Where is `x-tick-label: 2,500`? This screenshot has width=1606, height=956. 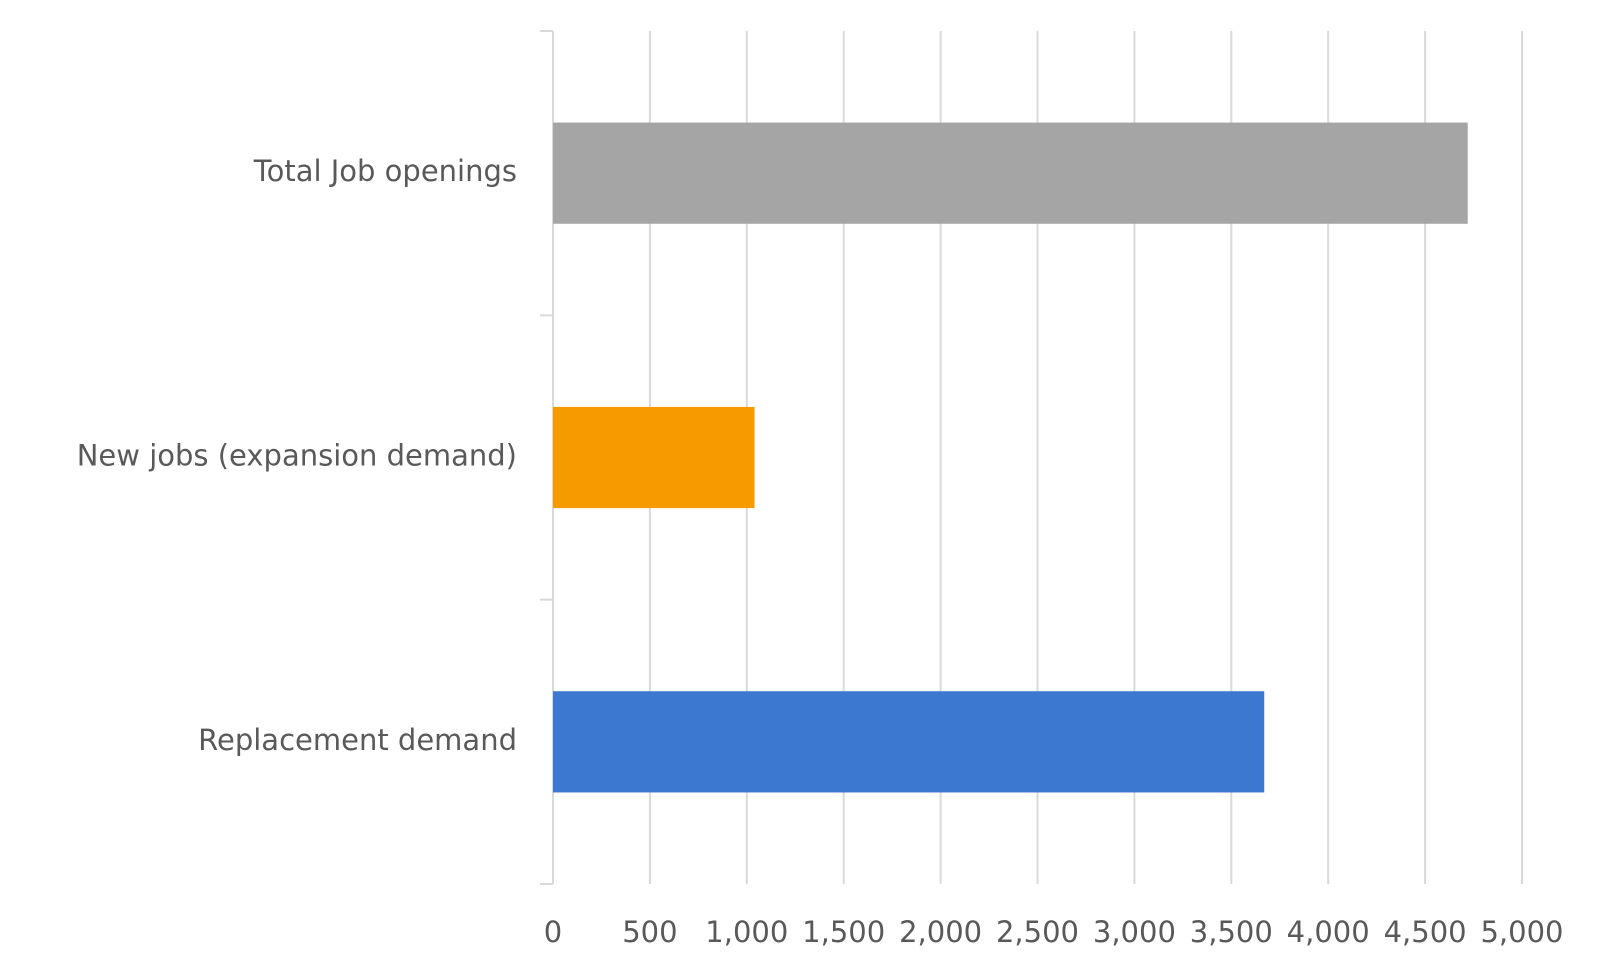
x-tick-label: 2,500 is located at coordinates (1037, 932).